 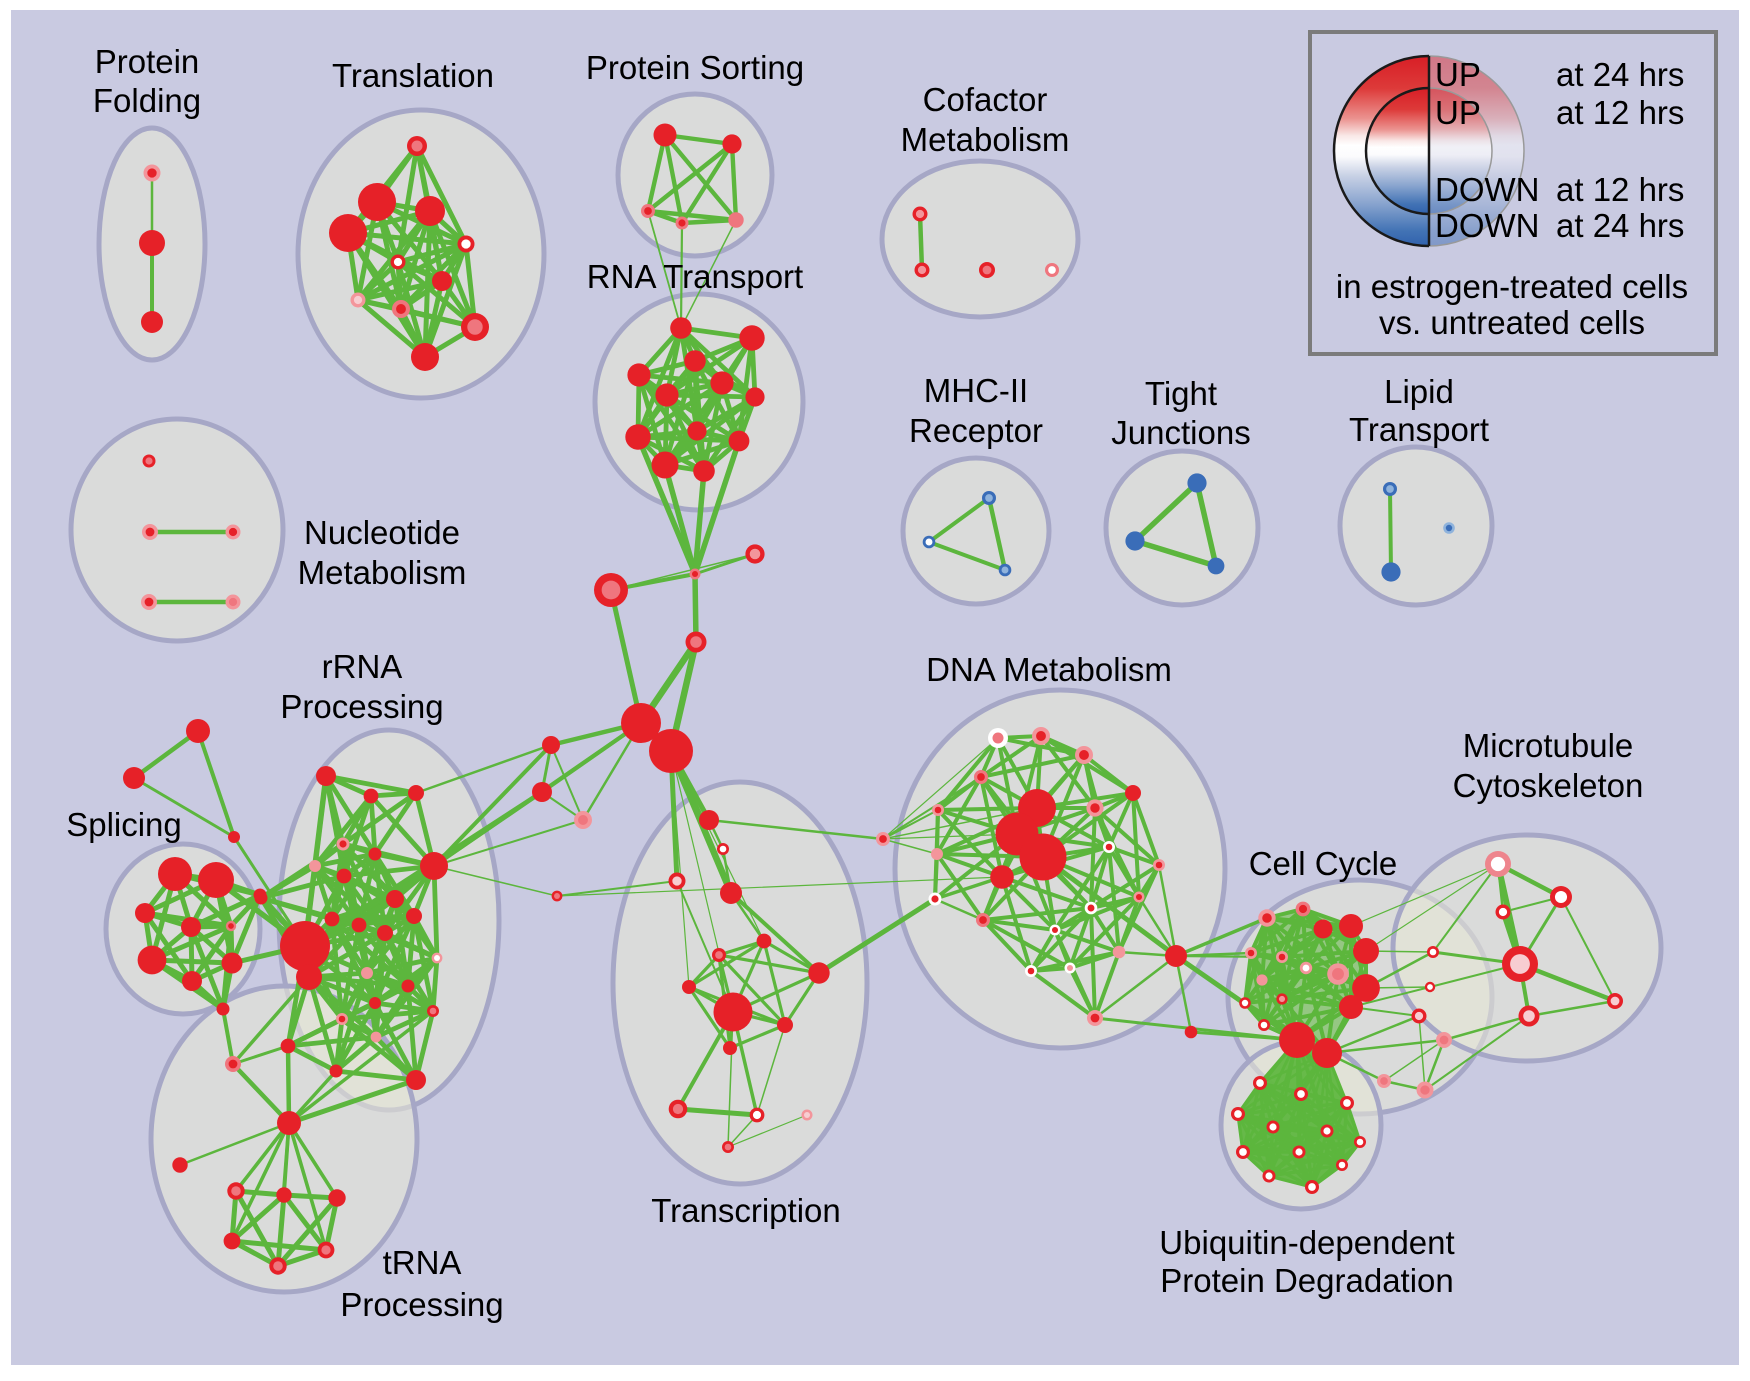 What do you see at coordinates (1306, 1242) in the screenshot?
I see `svg-text: Ubiquitin-dependent` at bounding box center [1306, 1242].